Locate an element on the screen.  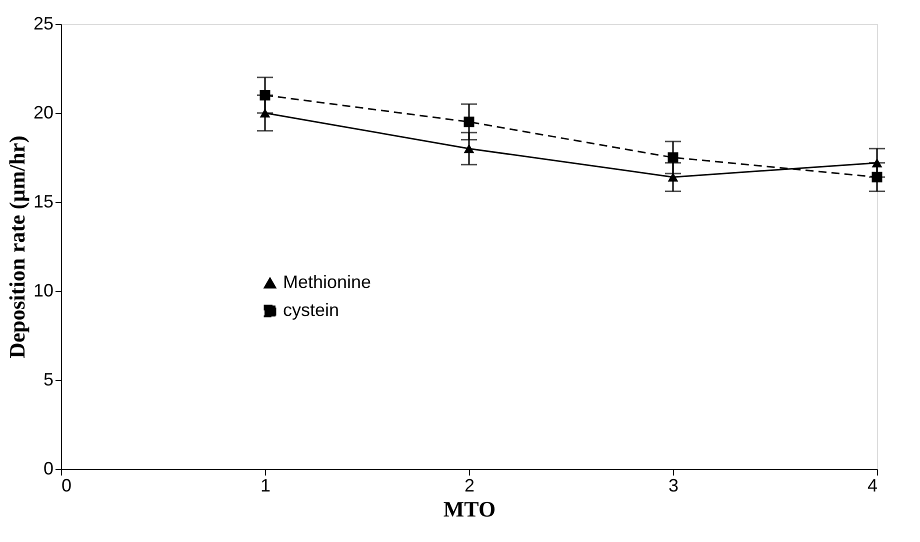
y-tick-label: 25 is located at coordinates (43, 24).